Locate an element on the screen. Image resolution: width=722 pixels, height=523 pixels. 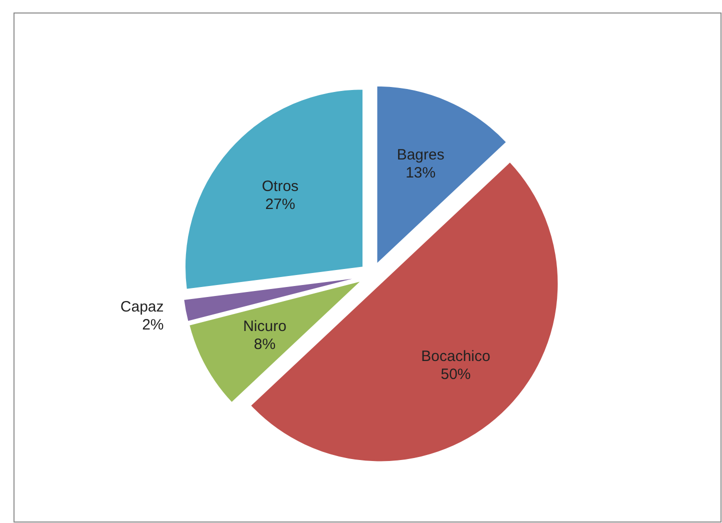
data-label: 50% is located at coordinates (455, 375).